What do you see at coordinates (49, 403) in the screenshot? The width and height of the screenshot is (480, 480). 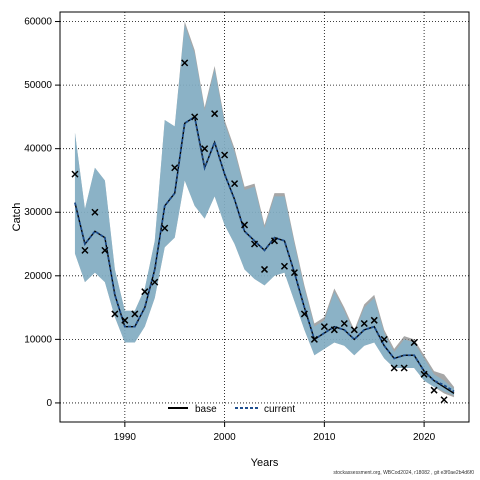 I see `y-tick-label: 0` at bounding box center [49, 403].